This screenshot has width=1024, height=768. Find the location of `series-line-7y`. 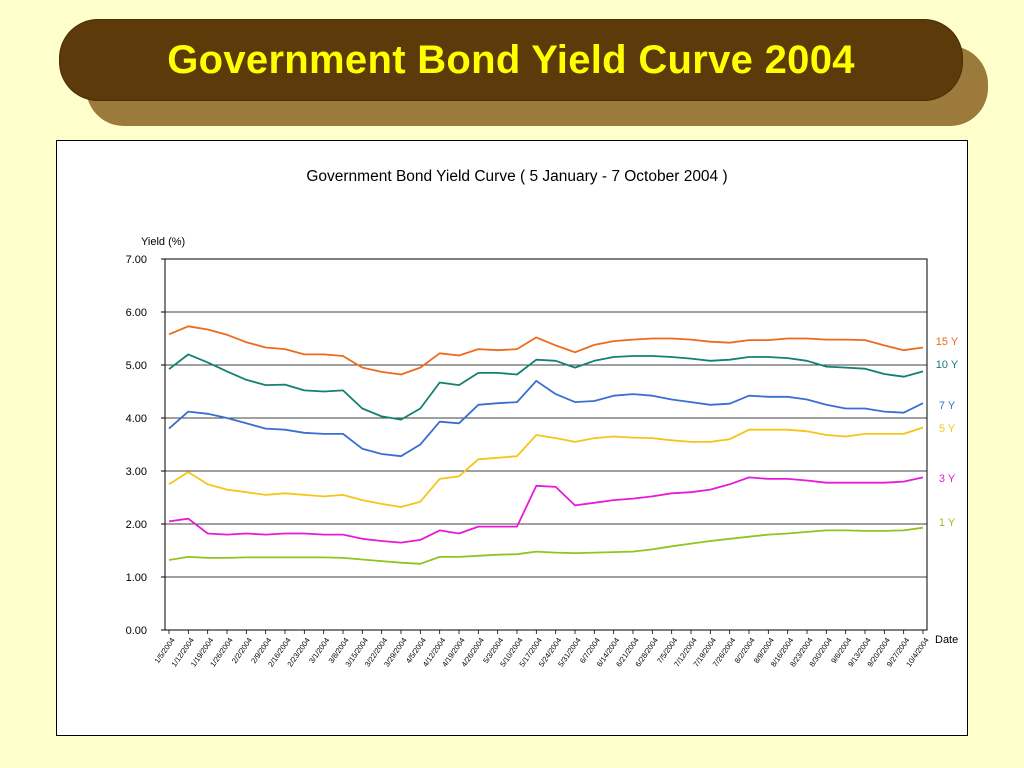

series-line-7y is located at coordinates (546, 418).